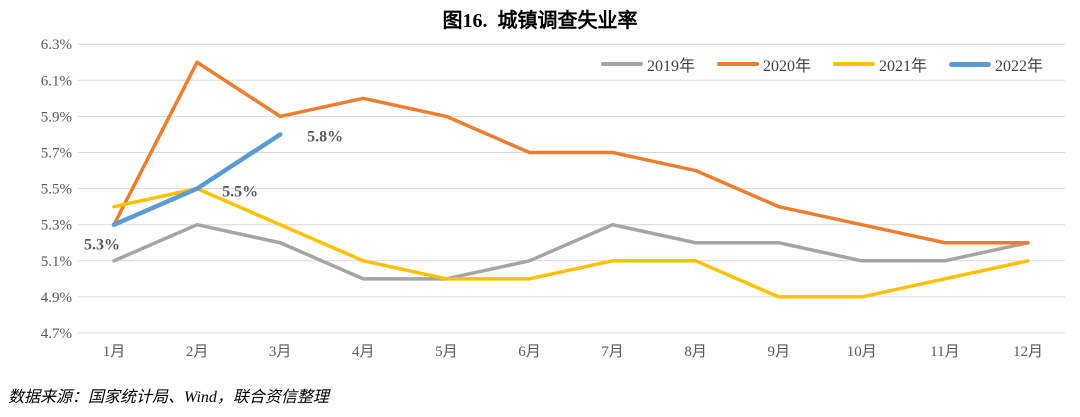  What do you see at coordinates (862, 352) in the screenshot?
I see `x-axis-month-label: 10月` at bounding box center [862, 352].